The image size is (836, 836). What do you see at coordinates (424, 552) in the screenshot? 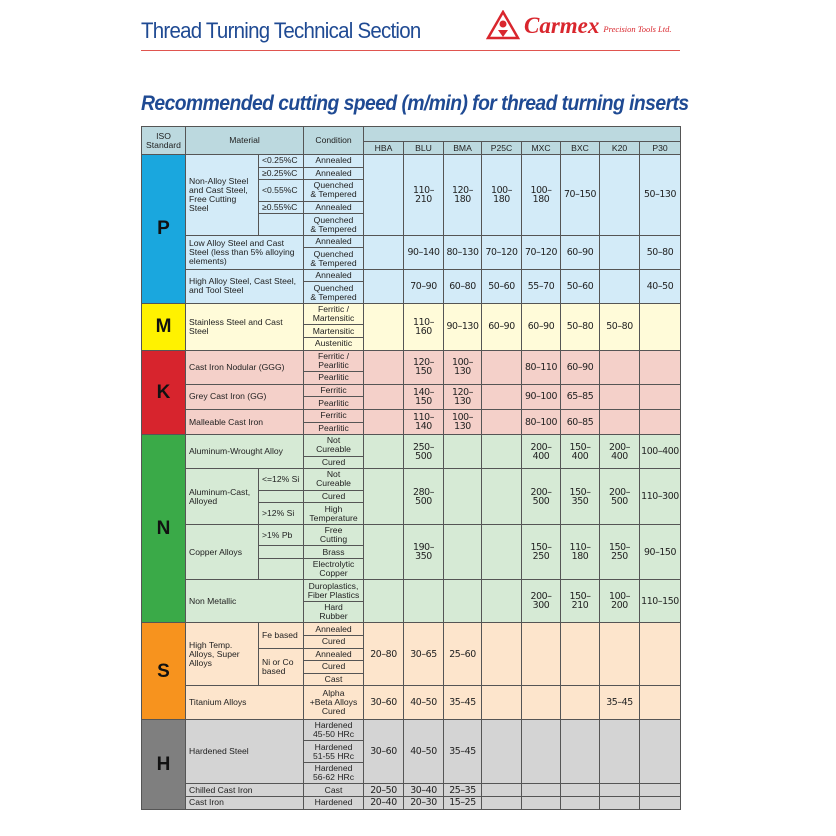
I see `speed-blu: 190–350` at bounding box center [424, 552].